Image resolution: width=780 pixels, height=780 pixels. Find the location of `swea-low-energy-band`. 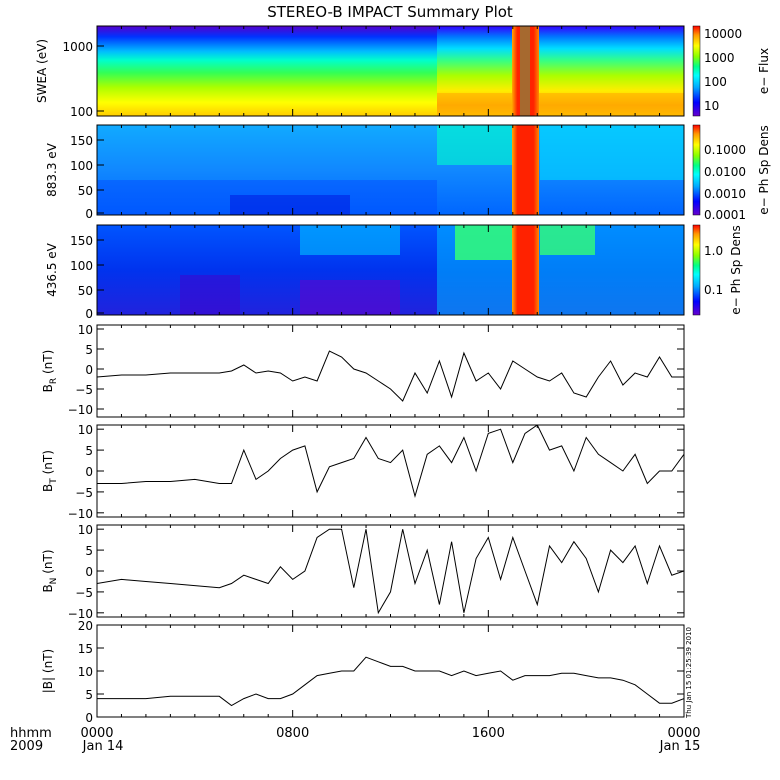

swea-low-energy-band is located at coordinates (560, 104).